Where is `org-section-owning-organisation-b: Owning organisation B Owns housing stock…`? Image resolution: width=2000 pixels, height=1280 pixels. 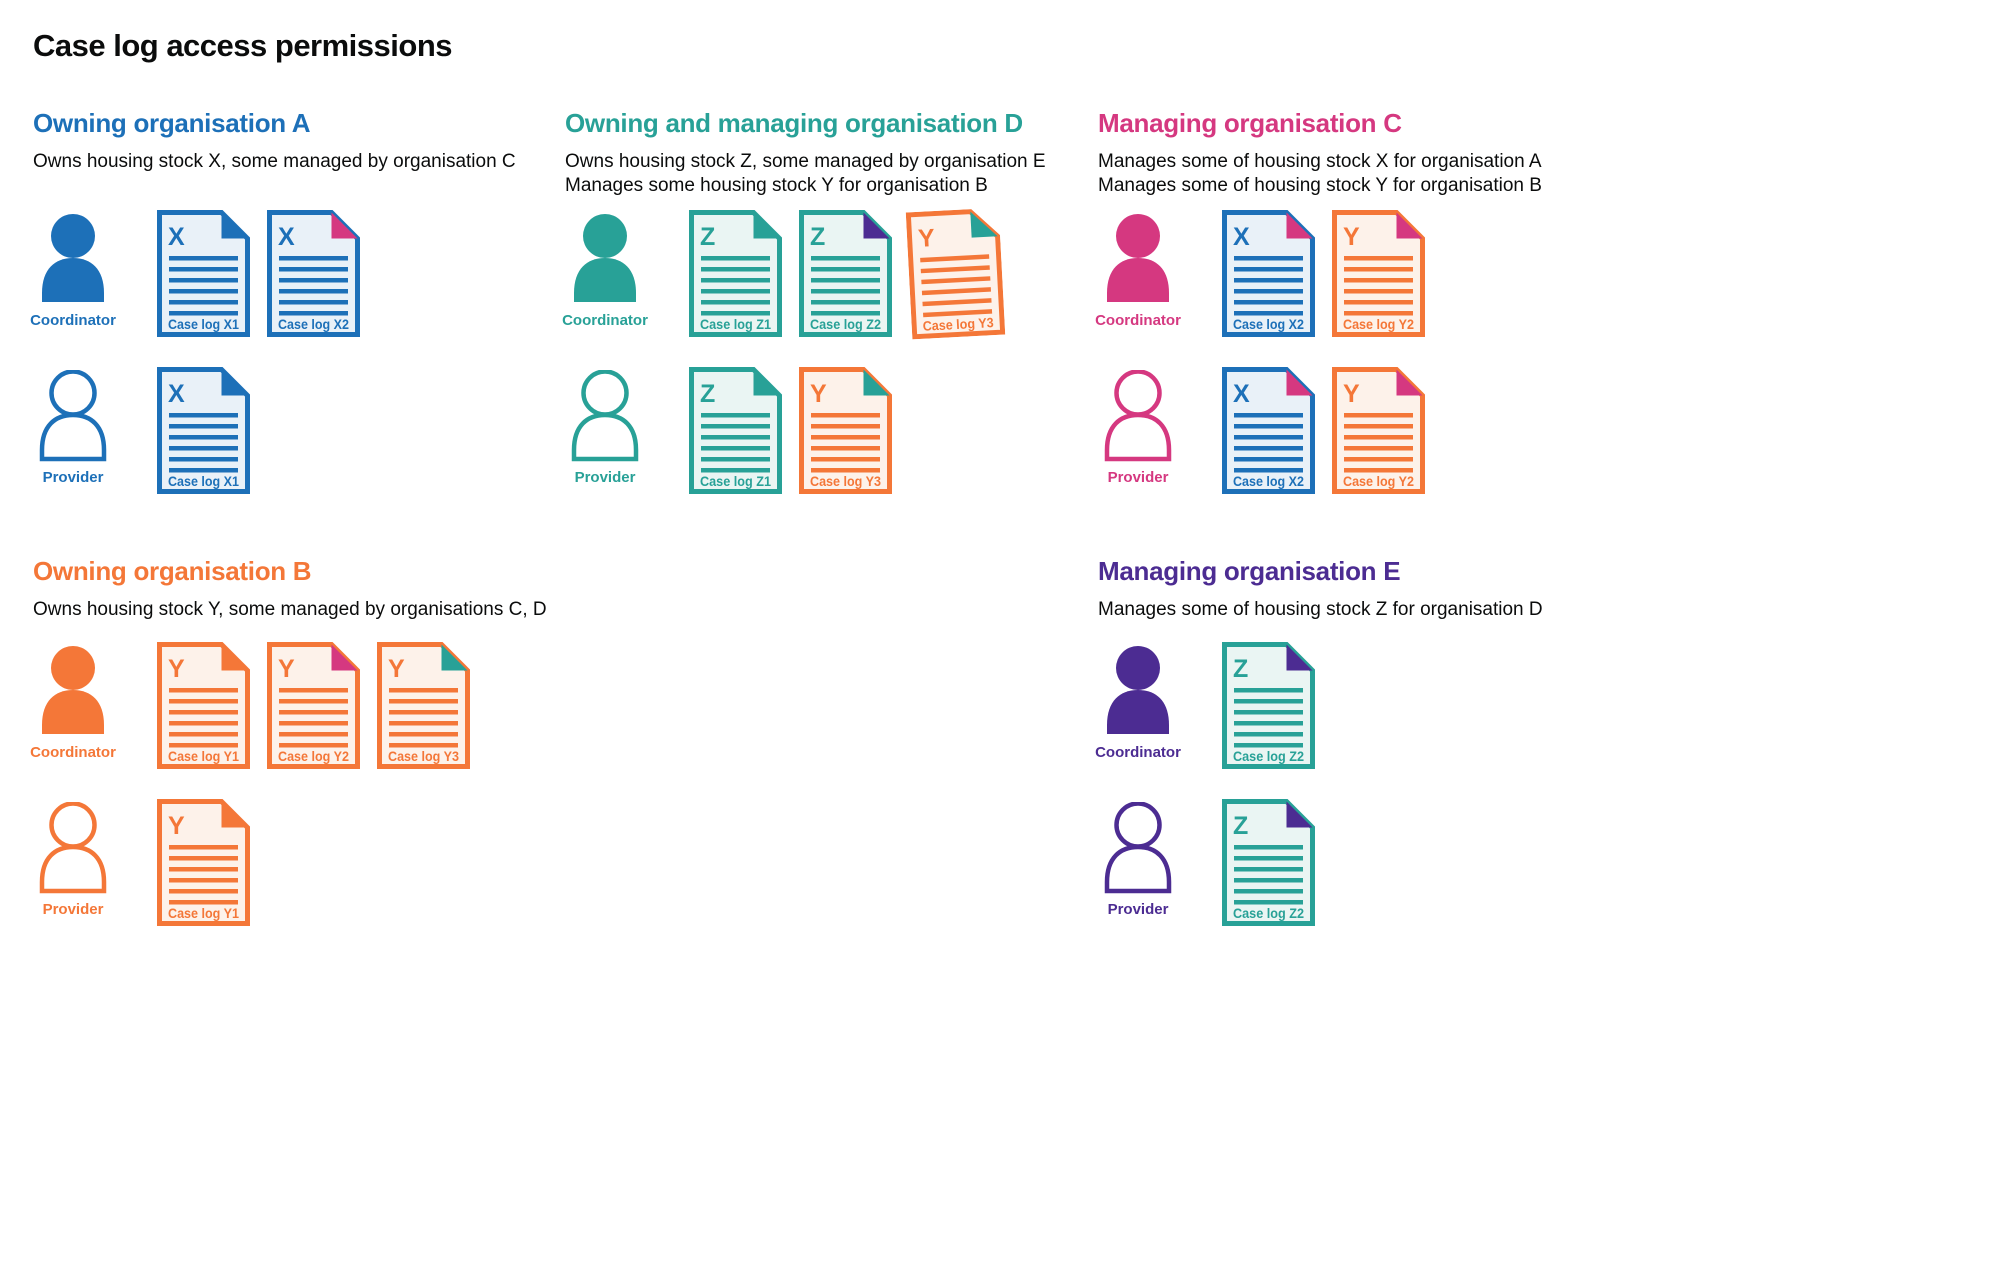 org-section-owning-organisation-b: Owning organisation B Owns housing stock… is located at coordinates (297, 741).